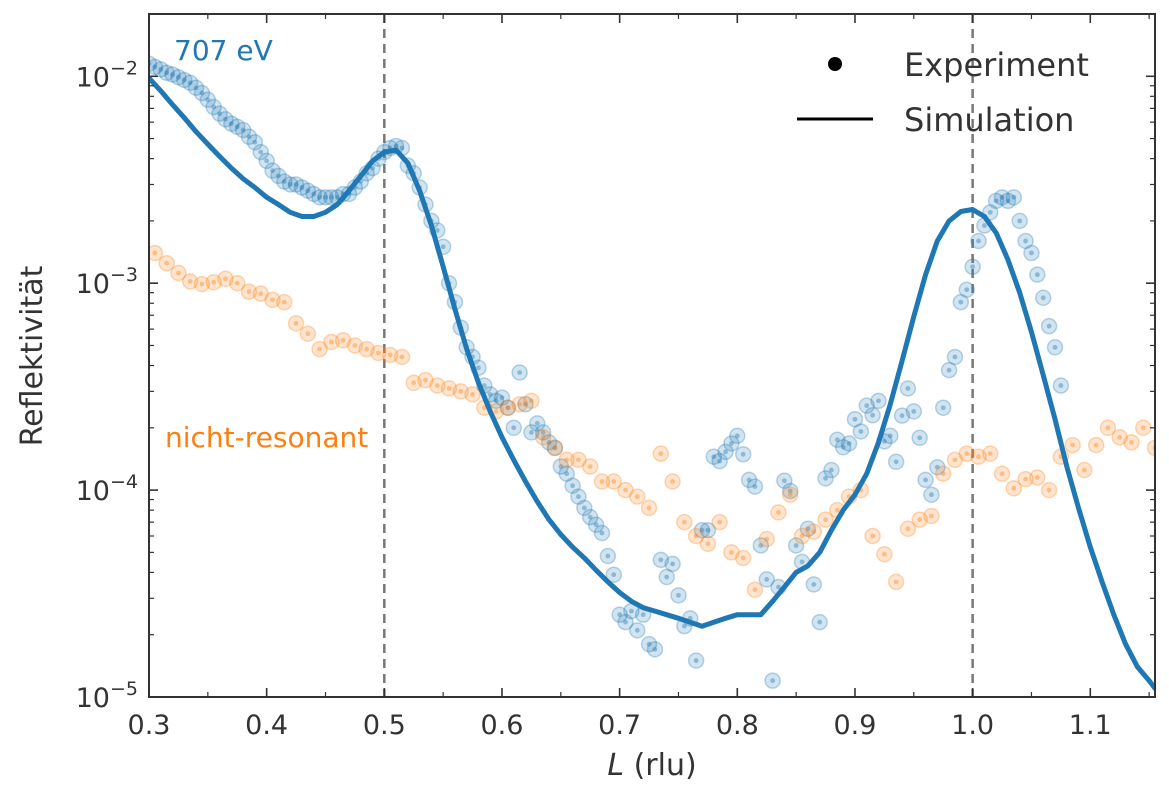 The image size is (1169, 800). I want to click on x-tick-label-2: 0.5, so click(384, 725).